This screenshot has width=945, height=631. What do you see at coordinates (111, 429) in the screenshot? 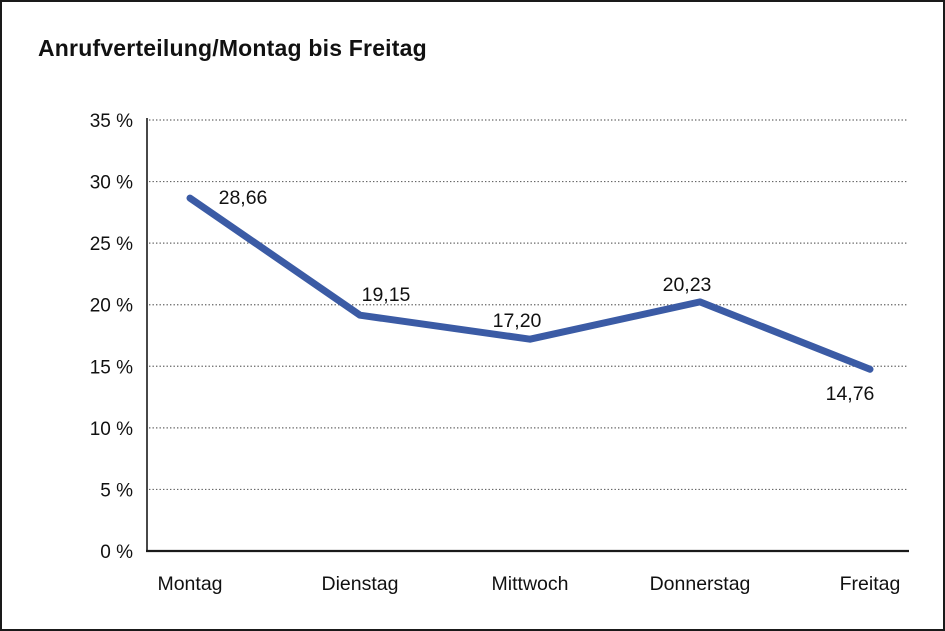
I see `y-tick-label: 10 %` at bounding box center [111, 429].